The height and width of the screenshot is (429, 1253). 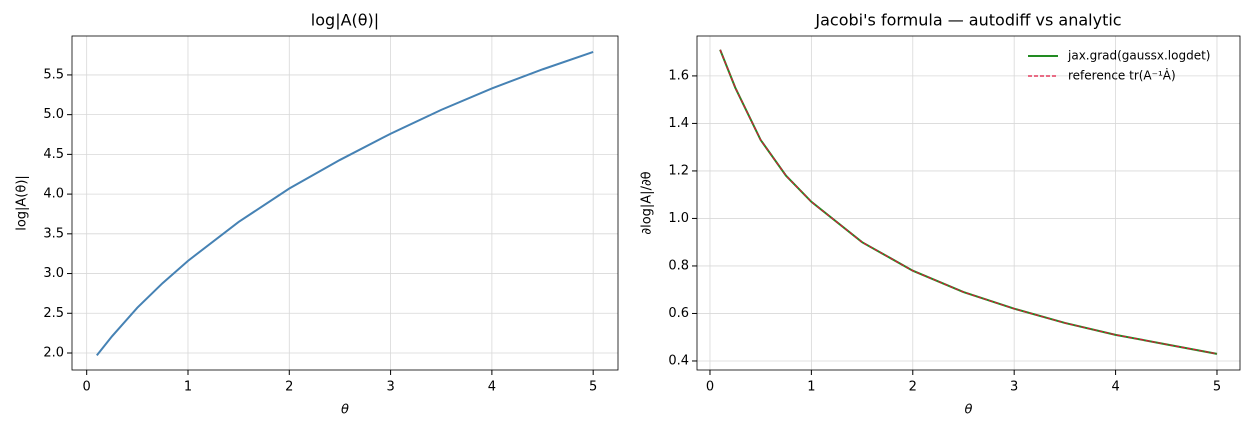 What do you see at coordinates (22, 203) in the screenshot?
I see `y-axis-label: log|A(θ)|` at bounding box center [22, 203].